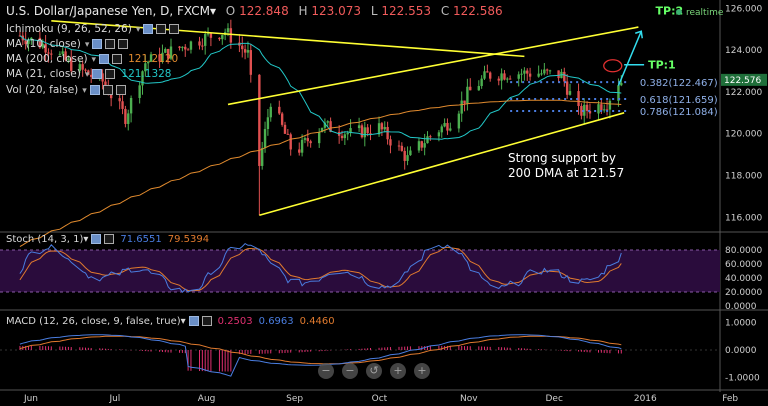 This screenshot has width=768, height=406. Describe the element at coordinates (108, 11) in the screenshot. I see `symbol-title: U.S. Dollar/Japanese Yen, D, FXCM` at that location.